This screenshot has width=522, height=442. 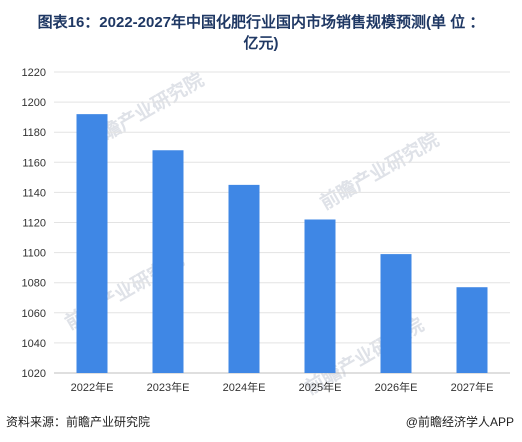 I want to click on x-tick-label: 2027年E, so click(x=472, y=387).